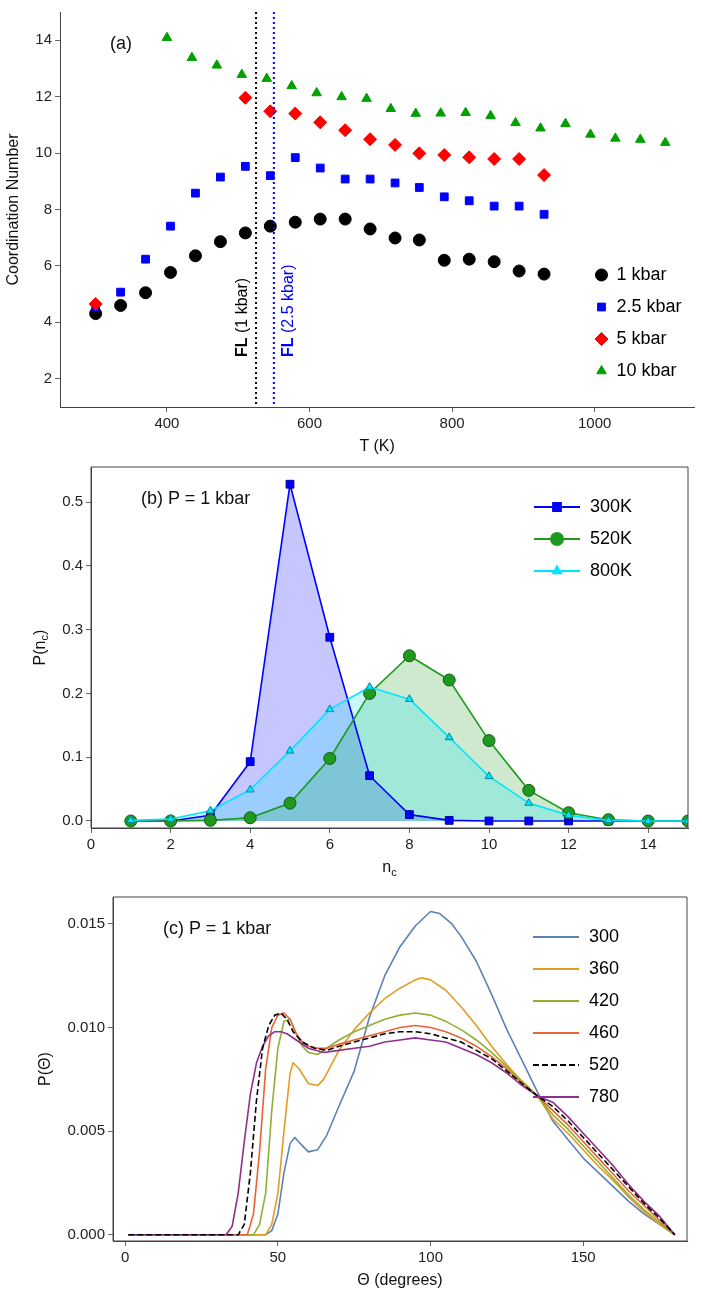  I want to click on x-tick-label: 800, so click(452, 423).